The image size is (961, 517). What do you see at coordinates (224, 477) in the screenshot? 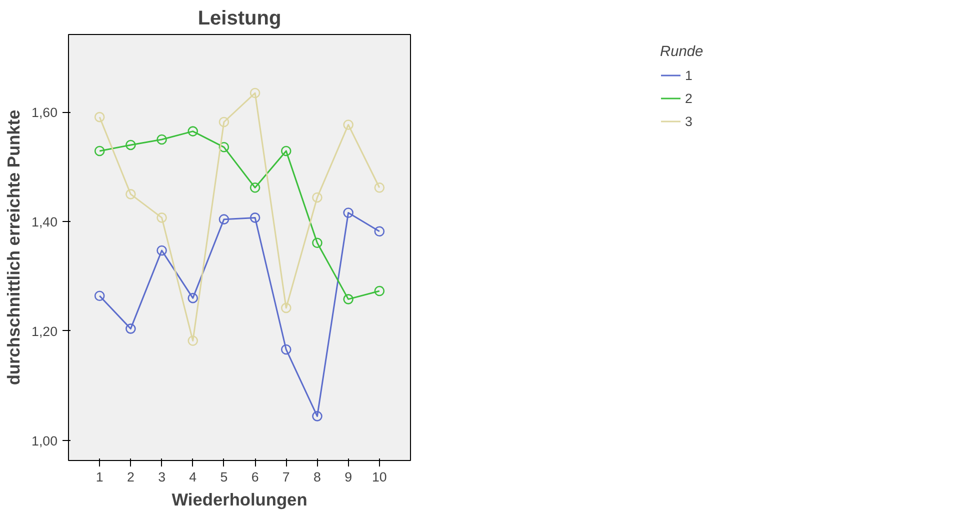
I see `x-tick-label: 5` at bounding box center [224, 477].